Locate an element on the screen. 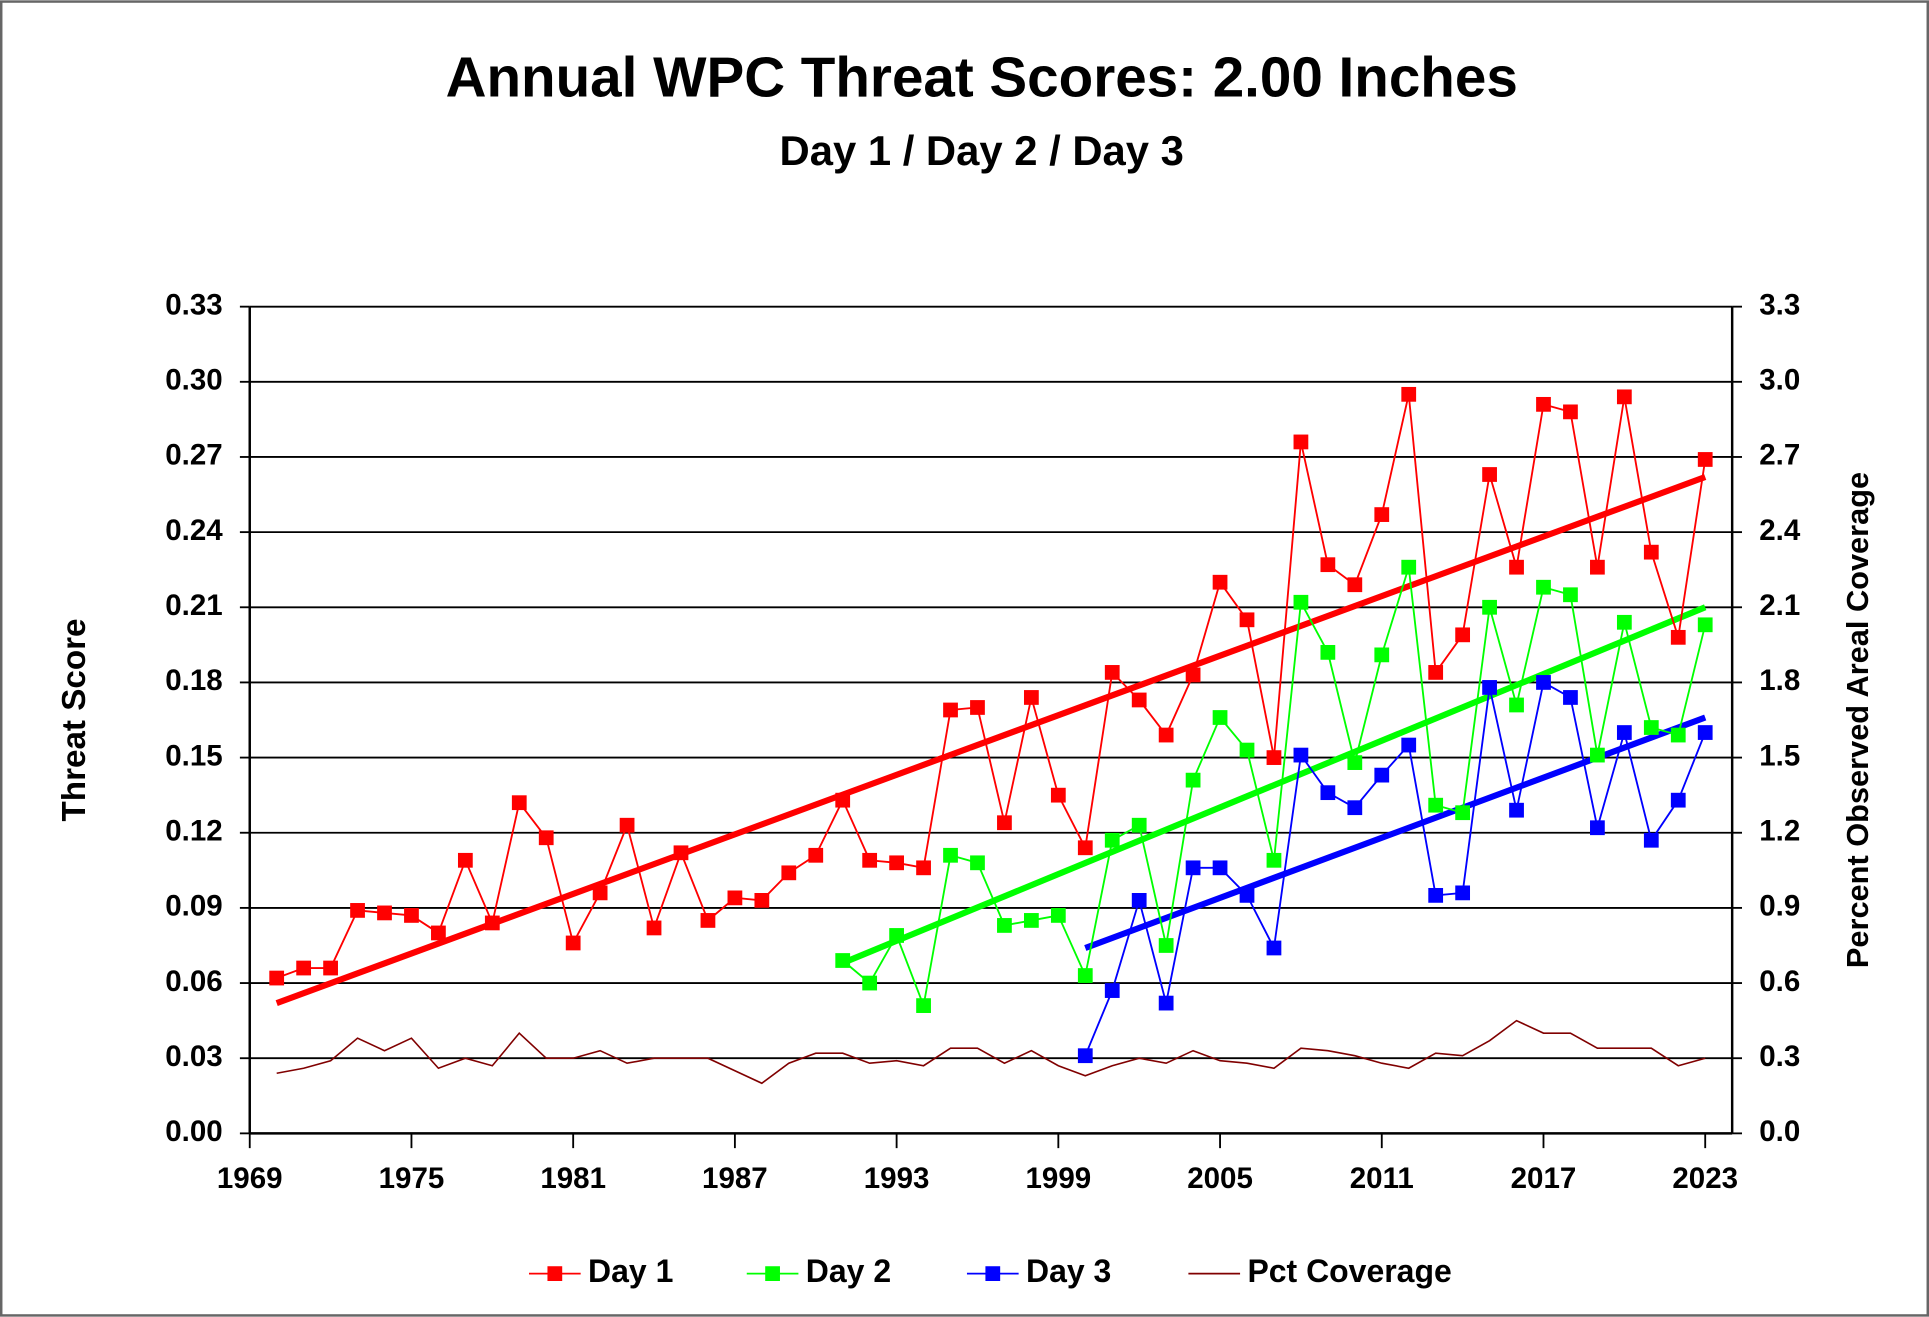 This screenshot has height=1317, width=1929. y-tick-label: 0.30 is located at coordinates (193, 380).